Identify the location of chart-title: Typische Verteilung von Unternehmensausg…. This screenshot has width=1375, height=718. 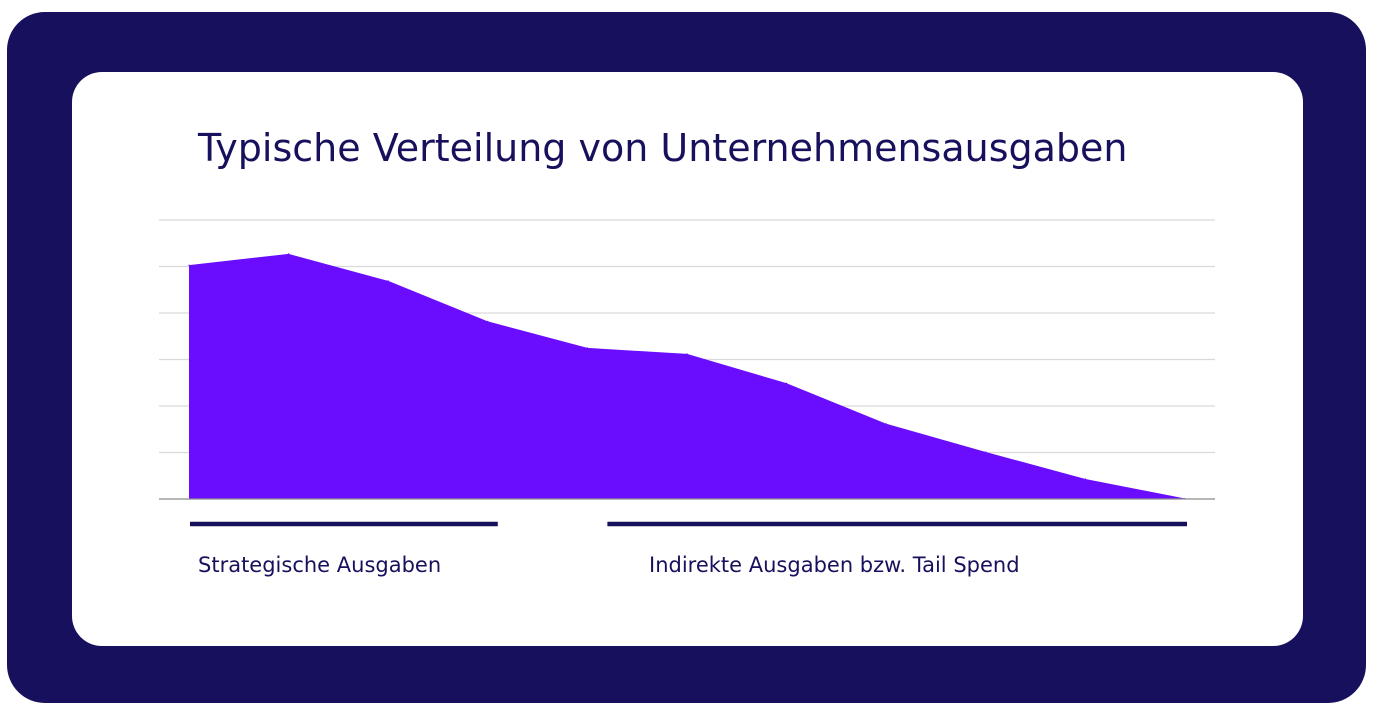
(663, 148).